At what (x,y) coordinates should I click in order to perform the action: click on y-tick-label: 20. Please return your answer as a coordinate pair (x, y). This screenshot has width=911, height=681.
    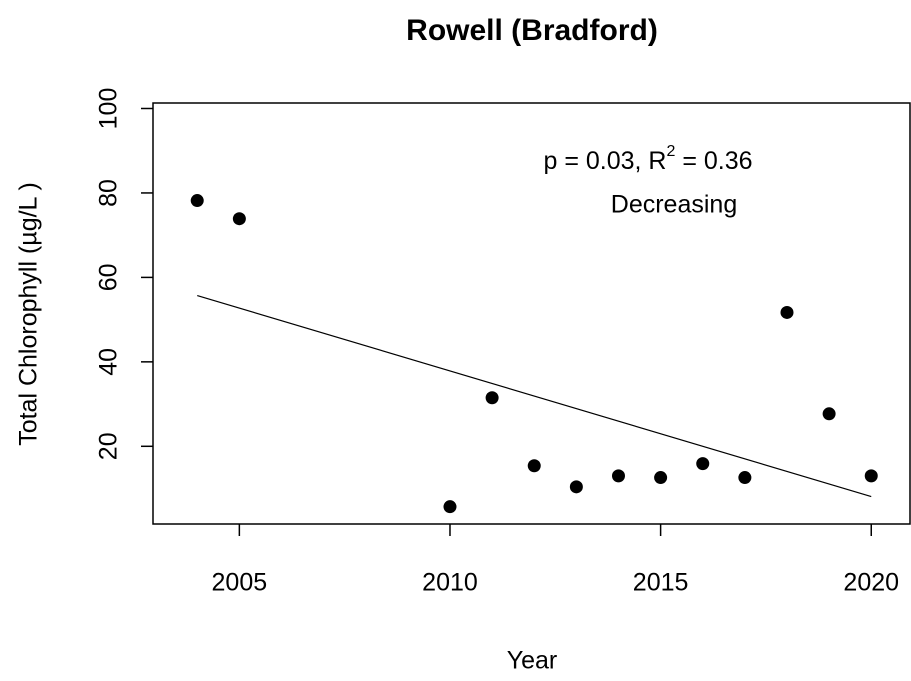
    Looking at the image, I should click on (109, 446).